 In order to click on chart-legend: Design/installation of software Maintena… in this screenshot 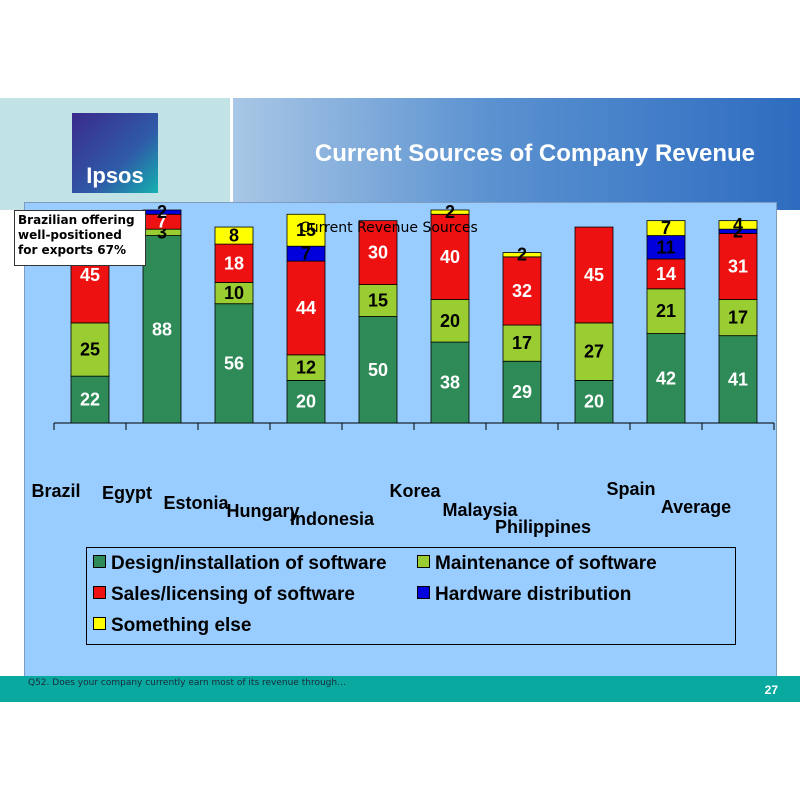, I will do `click(411, 596)`.